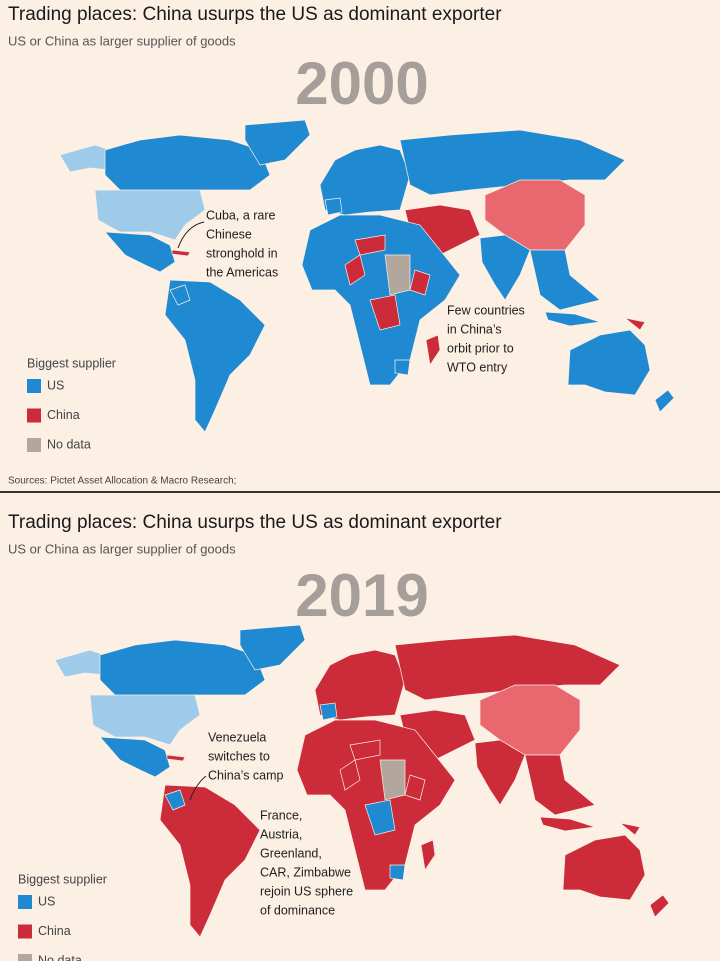  What do you see at coordinates (246, 775) in the screenshot?
I see `annotation: China’s camp` at bounding box center [246, 775].